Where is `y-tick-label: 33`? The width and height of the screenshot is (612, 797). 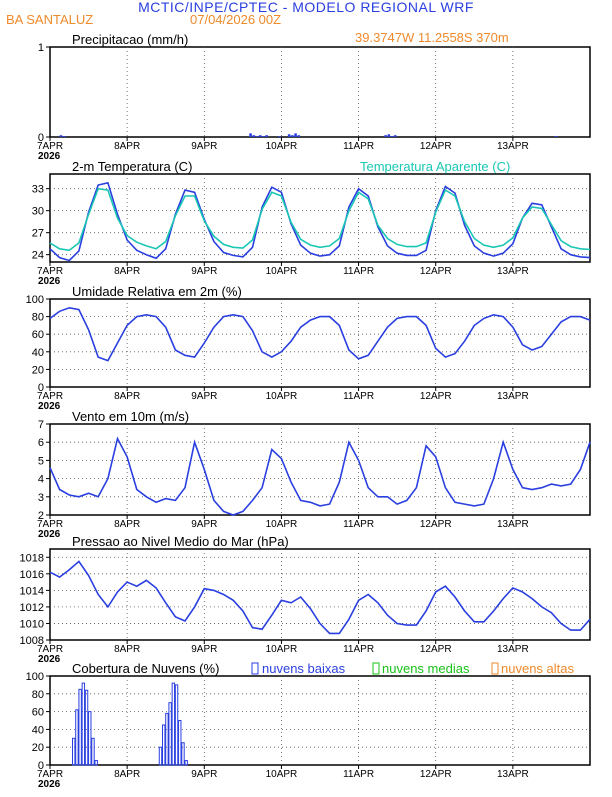 y-tick-label: 33 is located at coordinates (38, 190).